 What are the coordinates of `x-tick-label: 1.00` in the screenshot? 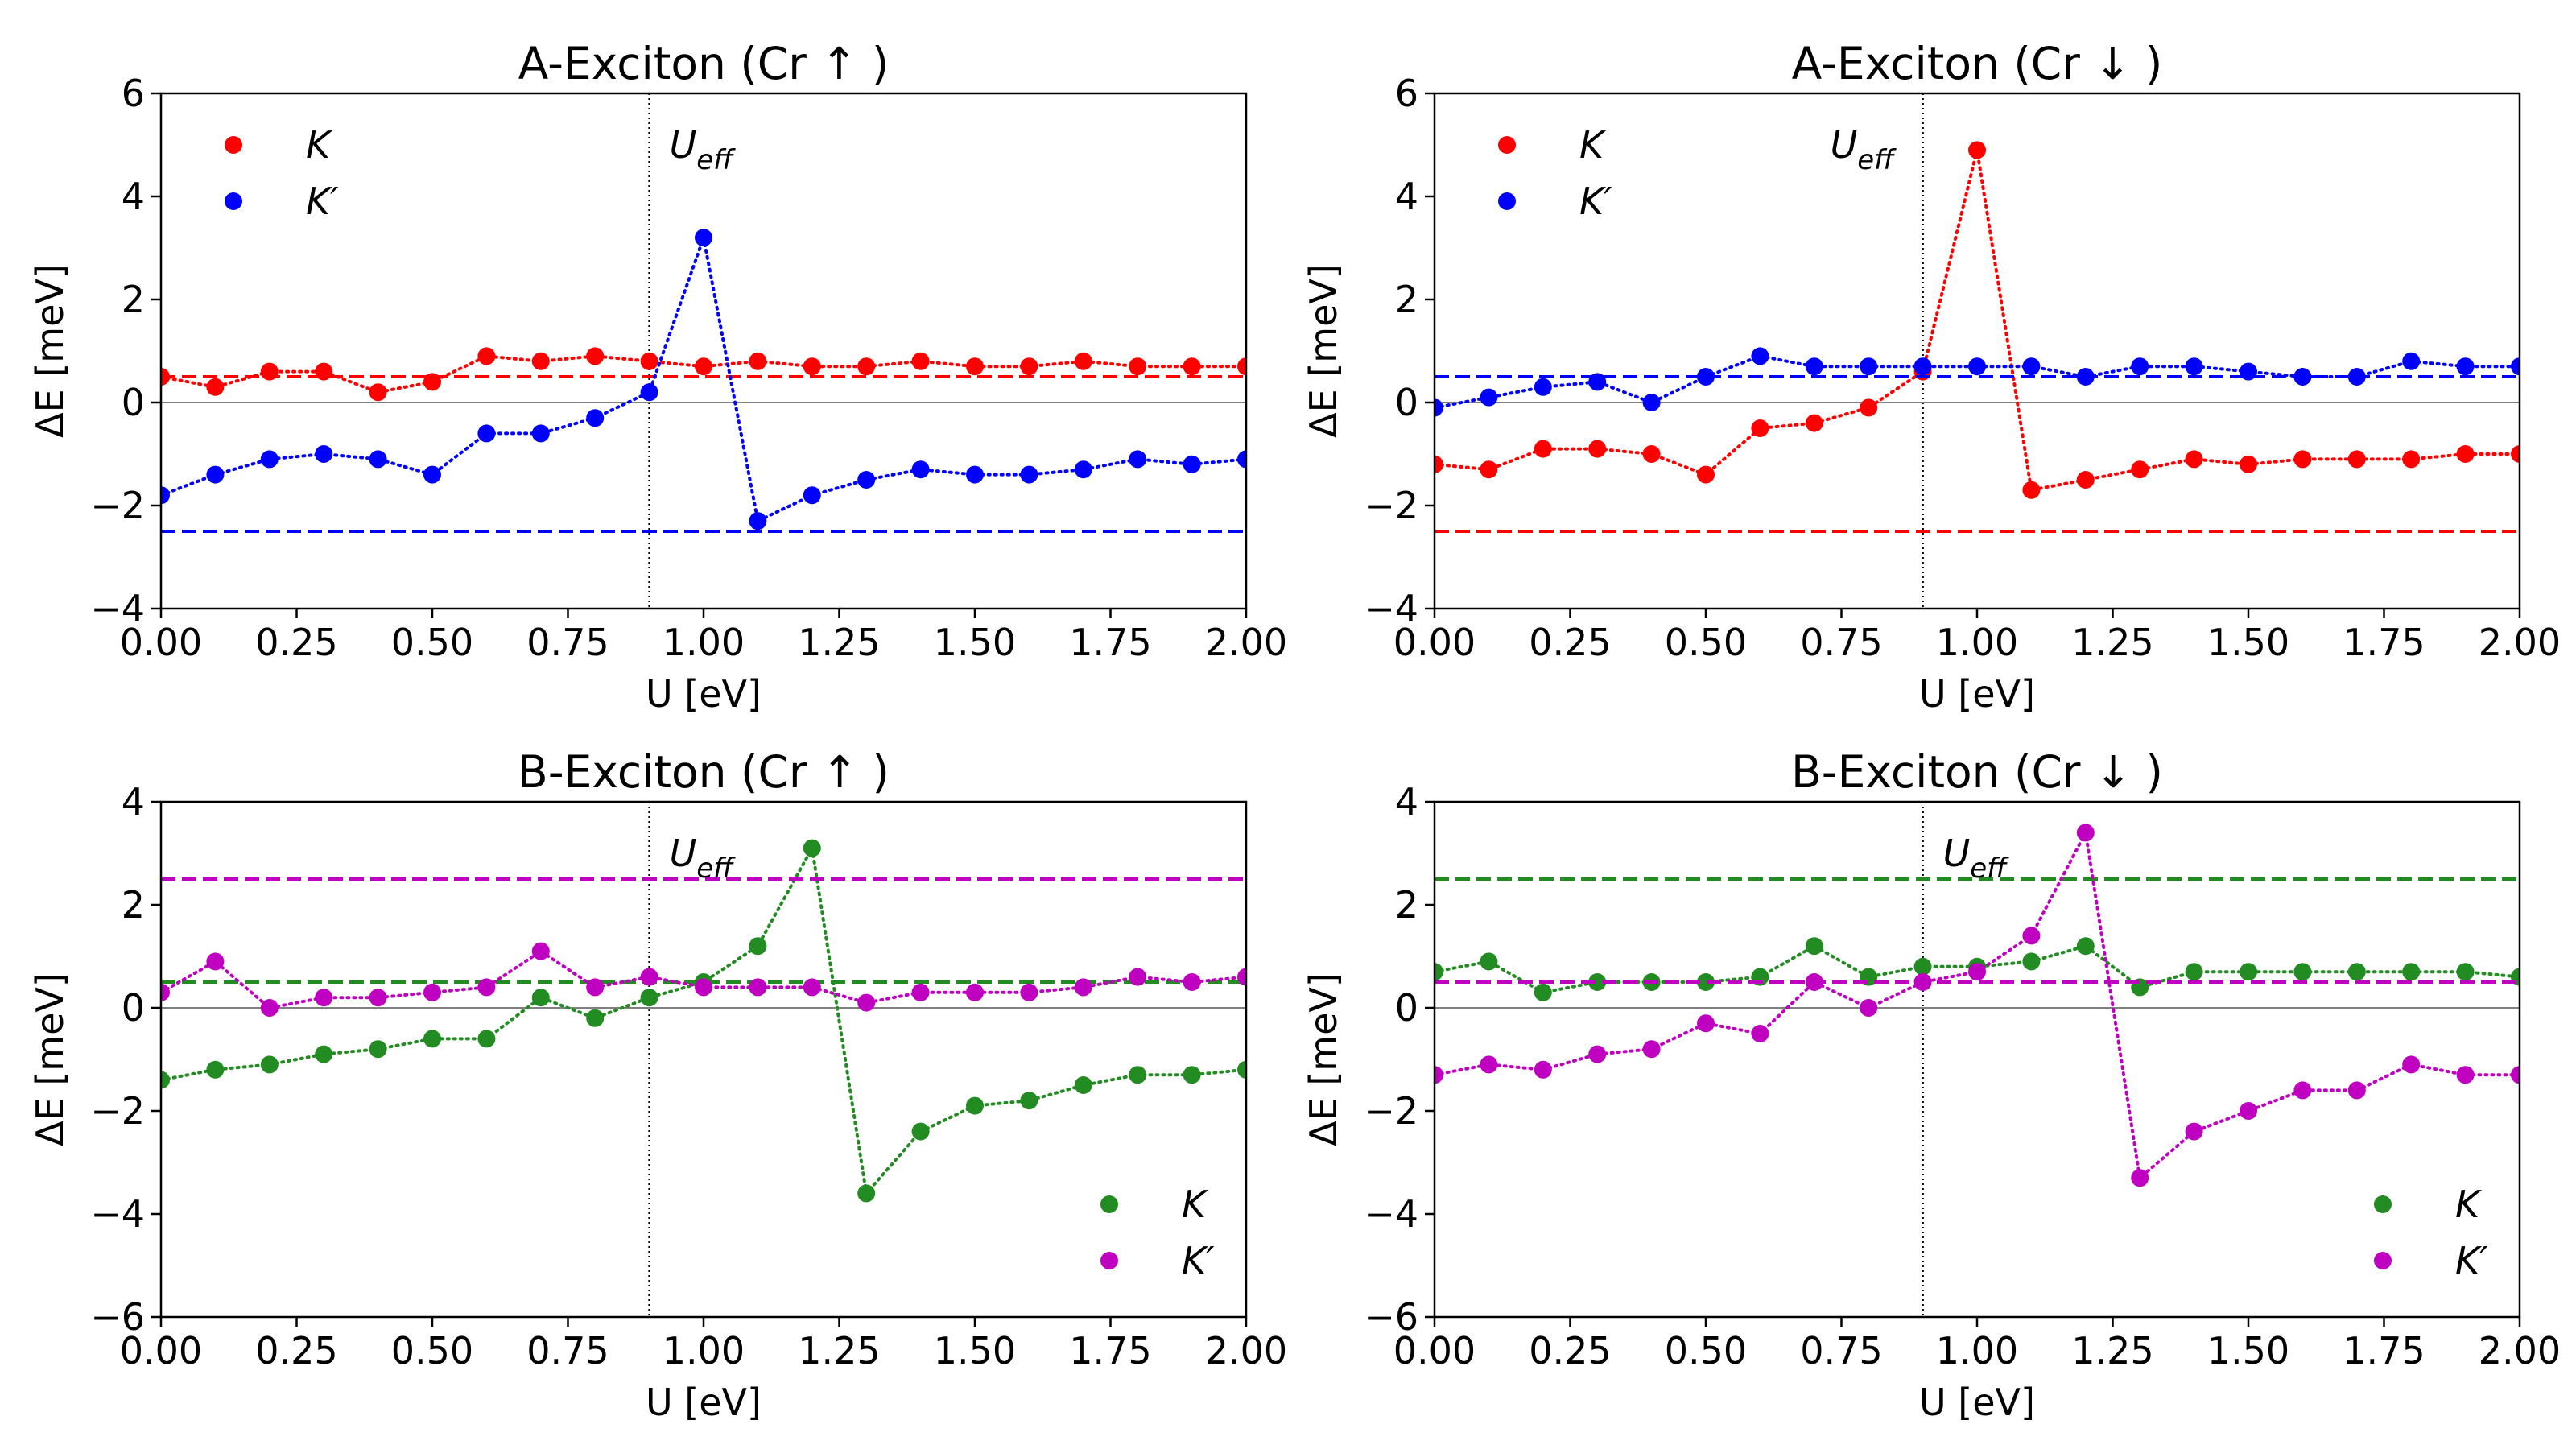 It's located at (704, 642).